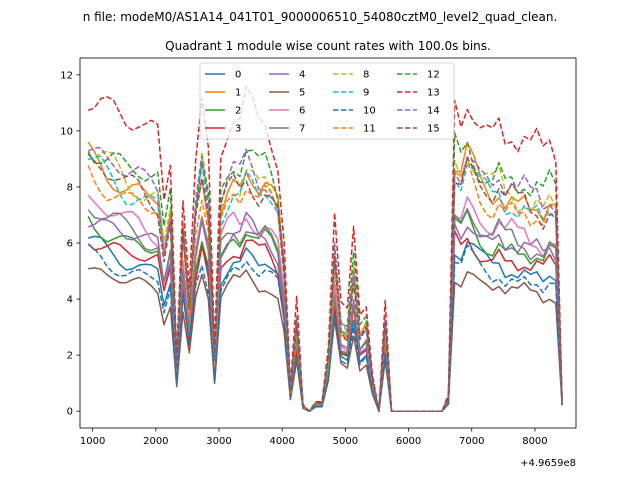 This screenshot has height=480, width=640. Describe the element at coordinates (534, 441) in the screenshot. I see `x-tick-label: 8000` at that location.